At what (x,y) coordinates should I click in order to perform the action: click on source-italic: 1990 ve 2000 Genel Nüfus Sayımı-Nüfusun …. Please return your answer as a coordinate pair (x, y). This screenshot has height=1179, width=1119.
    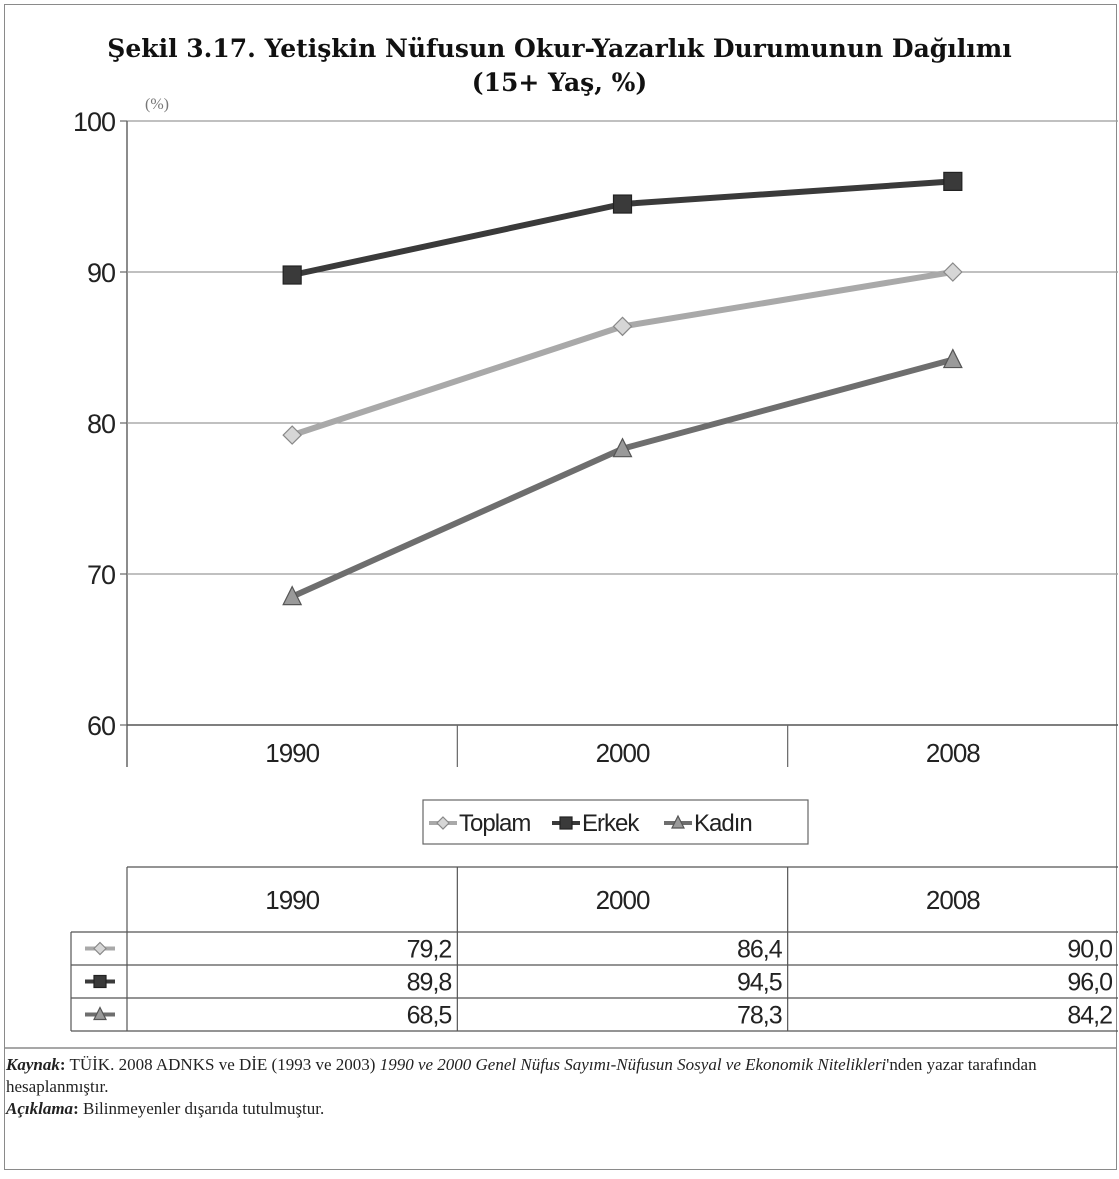
    Looking at the image, I should click on (633, 1064).